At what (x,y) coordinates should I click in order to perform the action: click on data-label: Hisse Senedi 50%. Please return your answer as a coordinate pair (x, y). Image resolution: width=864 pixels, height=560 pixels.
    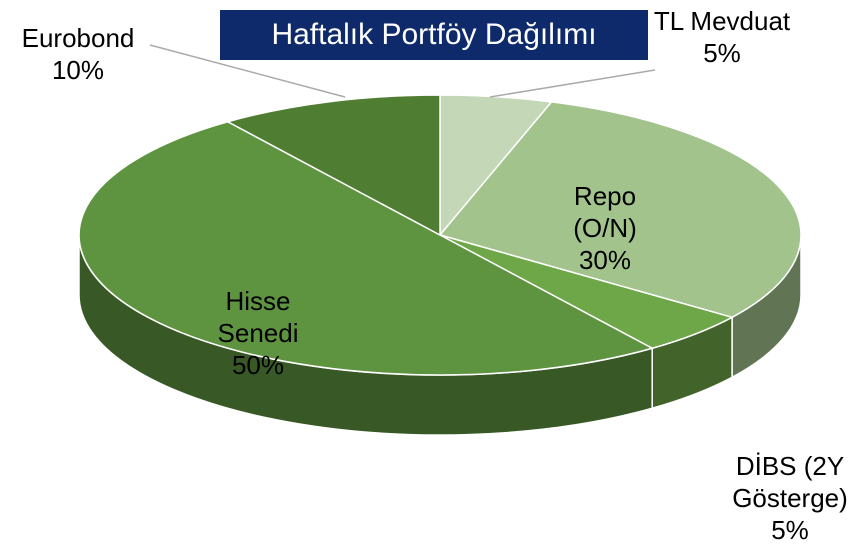
    Looking at the image, I should click on (258, 333).